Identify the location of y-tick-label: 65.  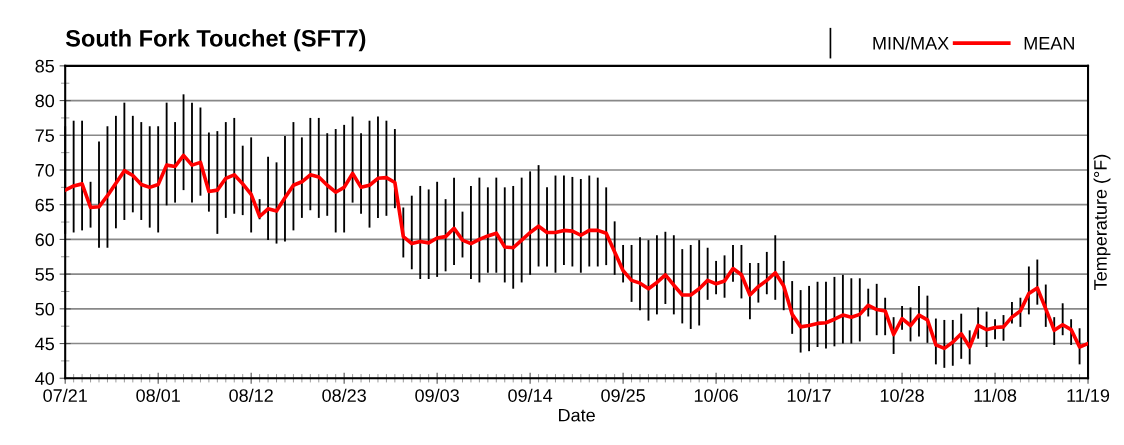
(45, 205).